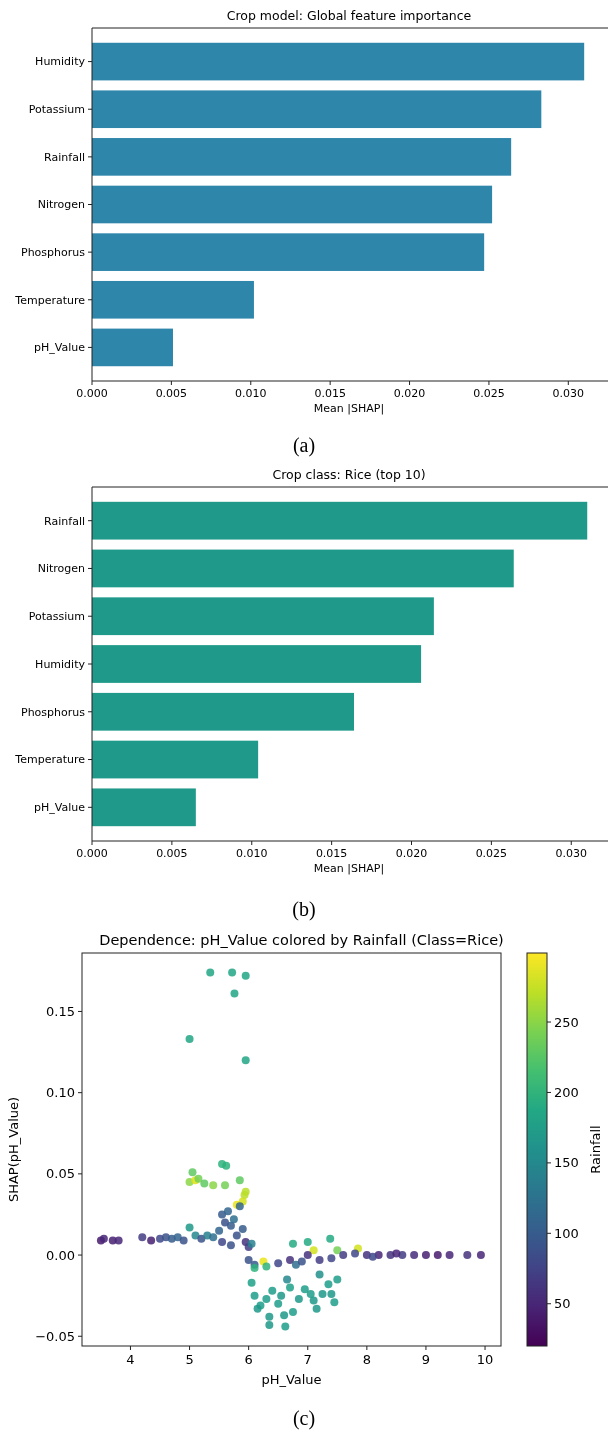  What do you see at coordinates (307, 1359) in the screenshot?
I see `x-tick-label: 7` at bounding box center [307, 1359].